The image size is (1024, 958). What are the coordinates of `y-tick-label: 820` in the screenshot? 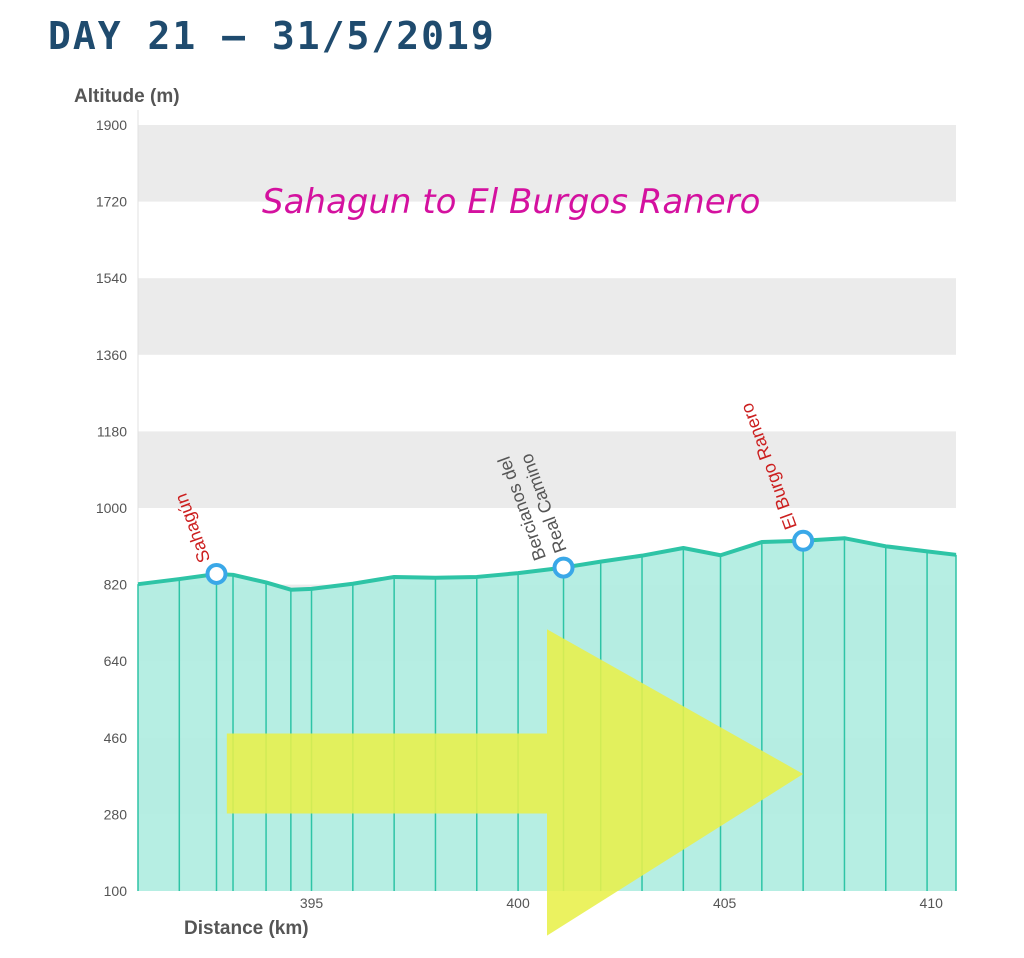 It's located at (116, 585).